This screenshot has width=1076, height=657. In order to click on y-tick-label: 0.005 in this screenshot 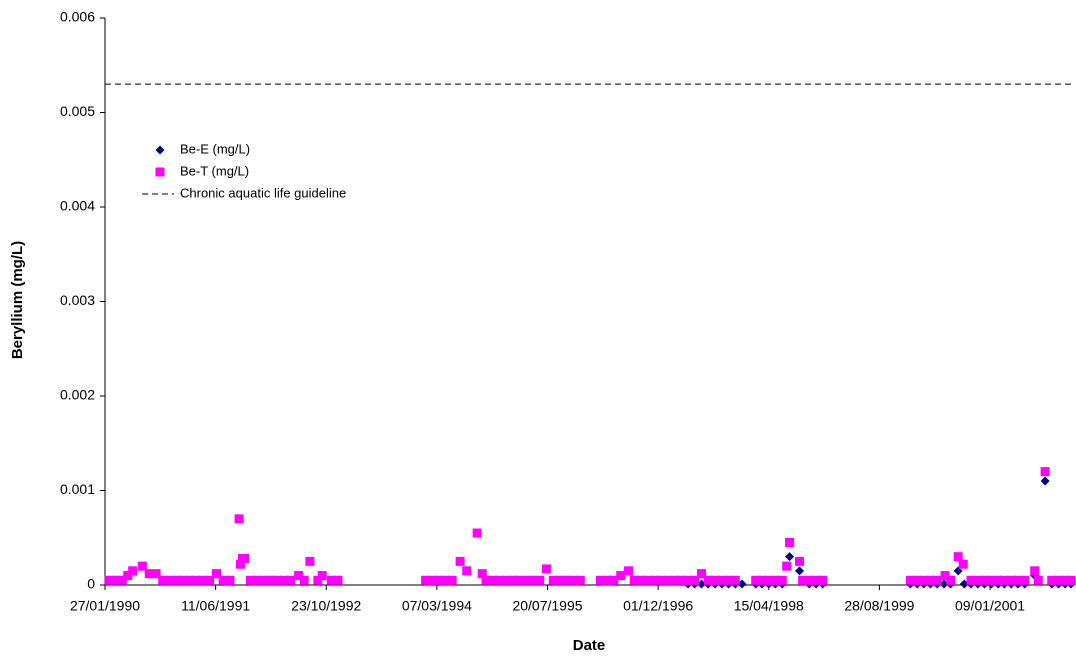, I will do `click(77, 111)`.